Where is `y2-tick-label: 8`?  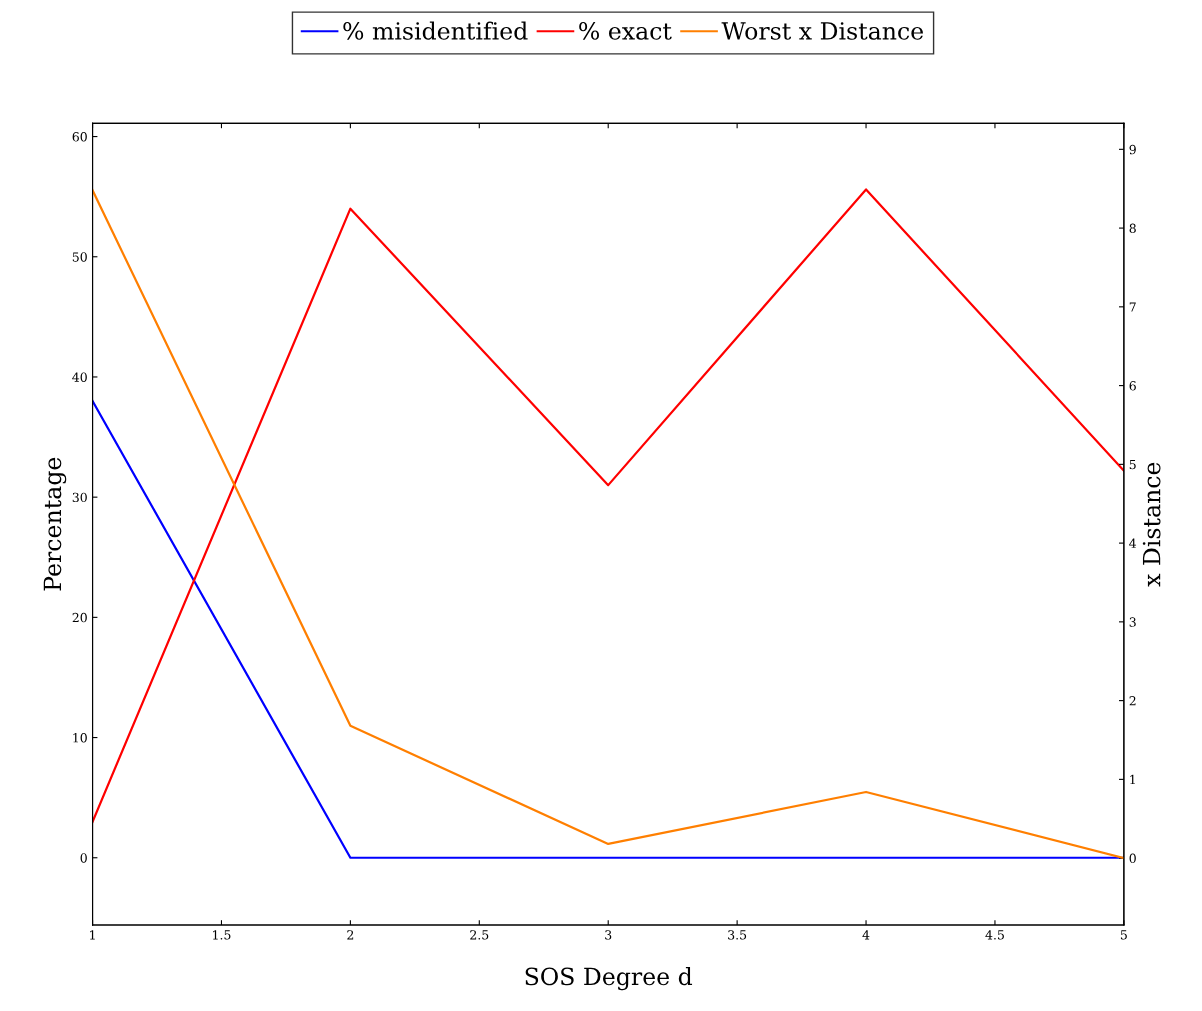
y2-tick-label: 8 is located at coordinates (1132, 228).